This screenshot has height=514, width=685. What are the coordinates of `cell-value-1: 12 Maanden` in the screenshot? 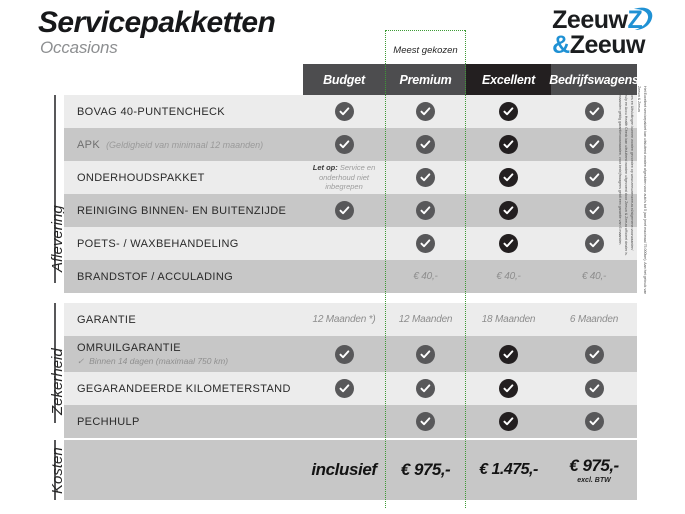 It's located at (425, 319).